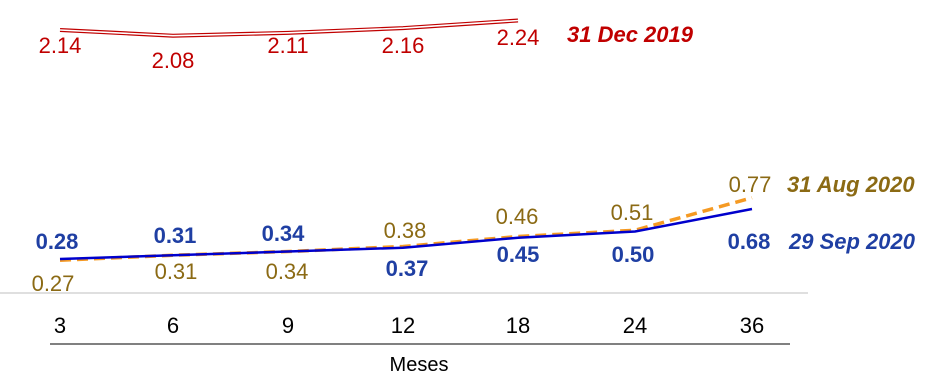  Describe the element at coordinates (173, 325) in the screenshot. I see `x-tick-label: 6` at that location.